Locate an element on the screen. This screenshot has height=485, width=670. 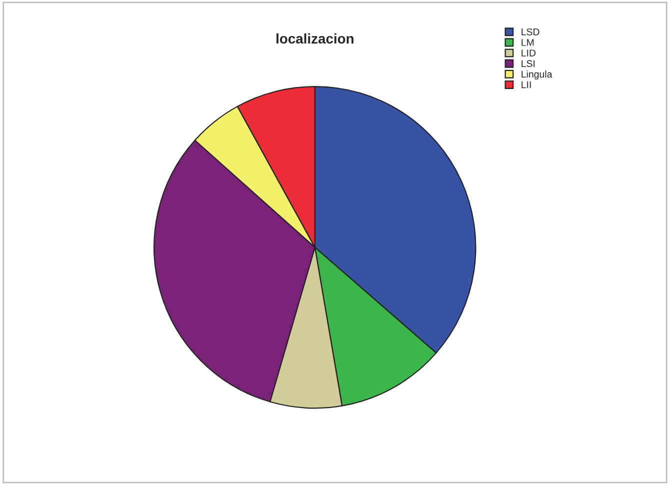
chart-title: localizacion is located at coordinates (315, 38).